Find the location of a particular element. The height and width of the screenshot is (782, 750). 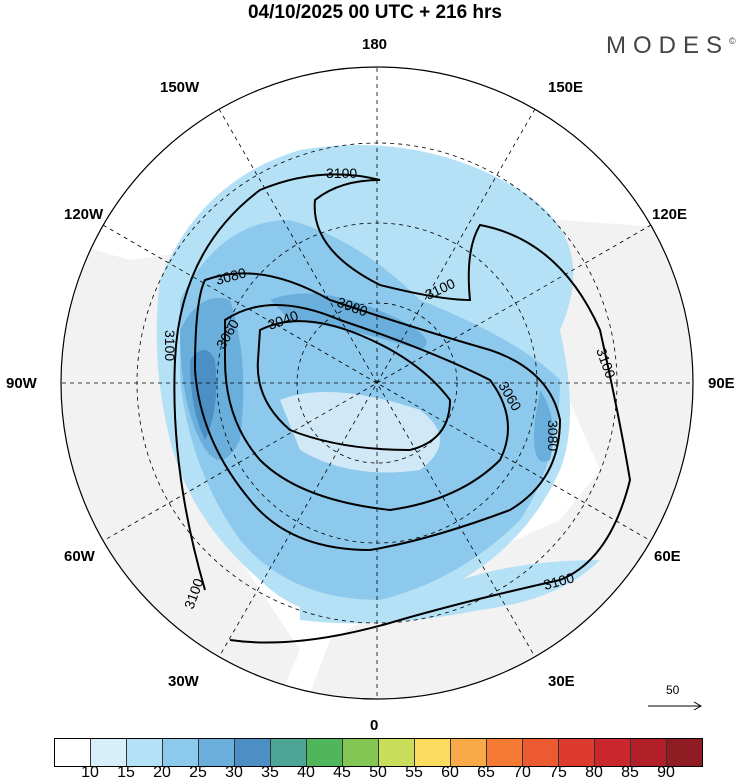

map-title: 04/10/2025 00 UTC + 216 hrs is located at coordinates (375, 12).